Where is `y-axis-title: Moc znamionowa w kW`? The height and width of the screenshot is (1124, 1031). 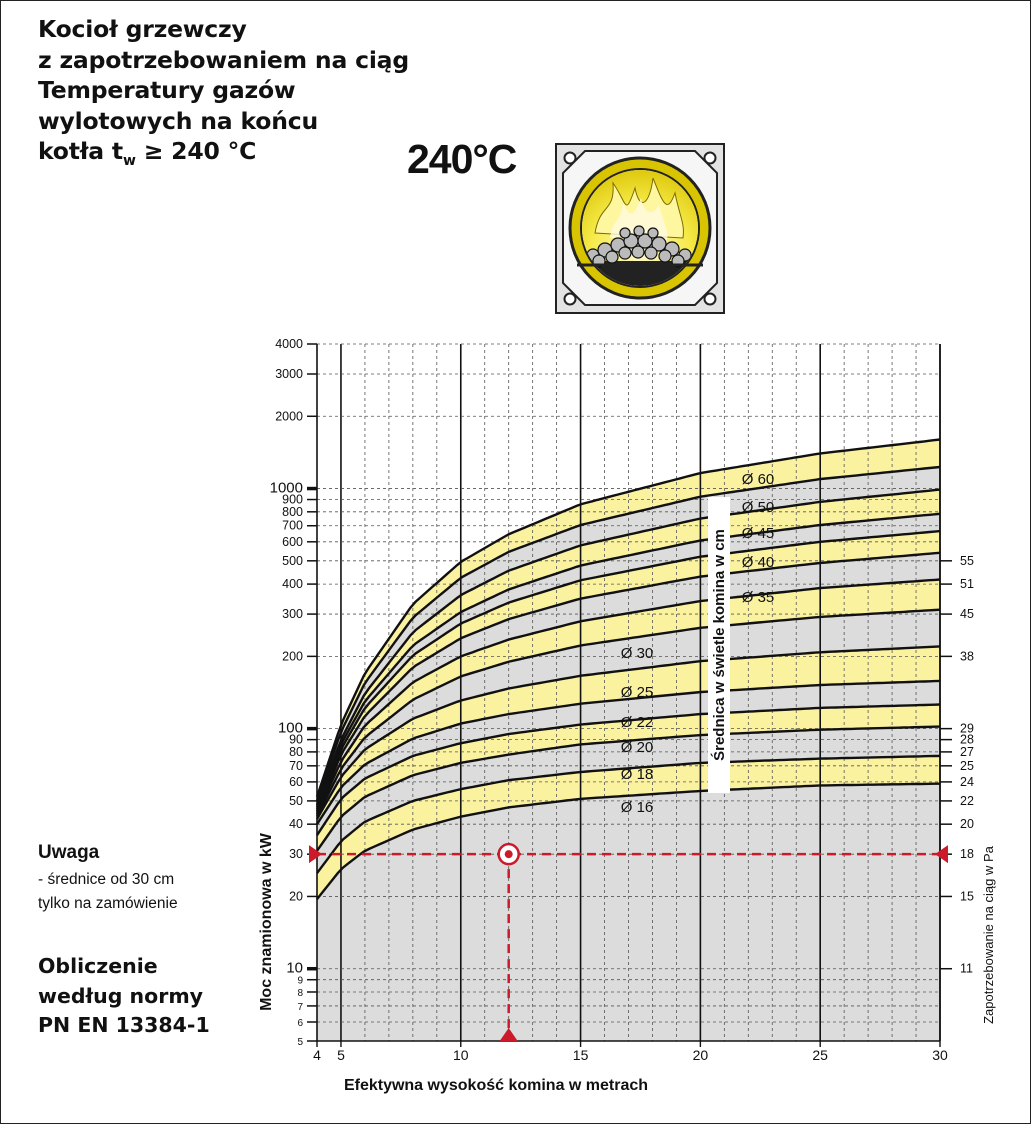
y-axis-title: Moc znamionowa w kW is located at coordinates (266, 921).